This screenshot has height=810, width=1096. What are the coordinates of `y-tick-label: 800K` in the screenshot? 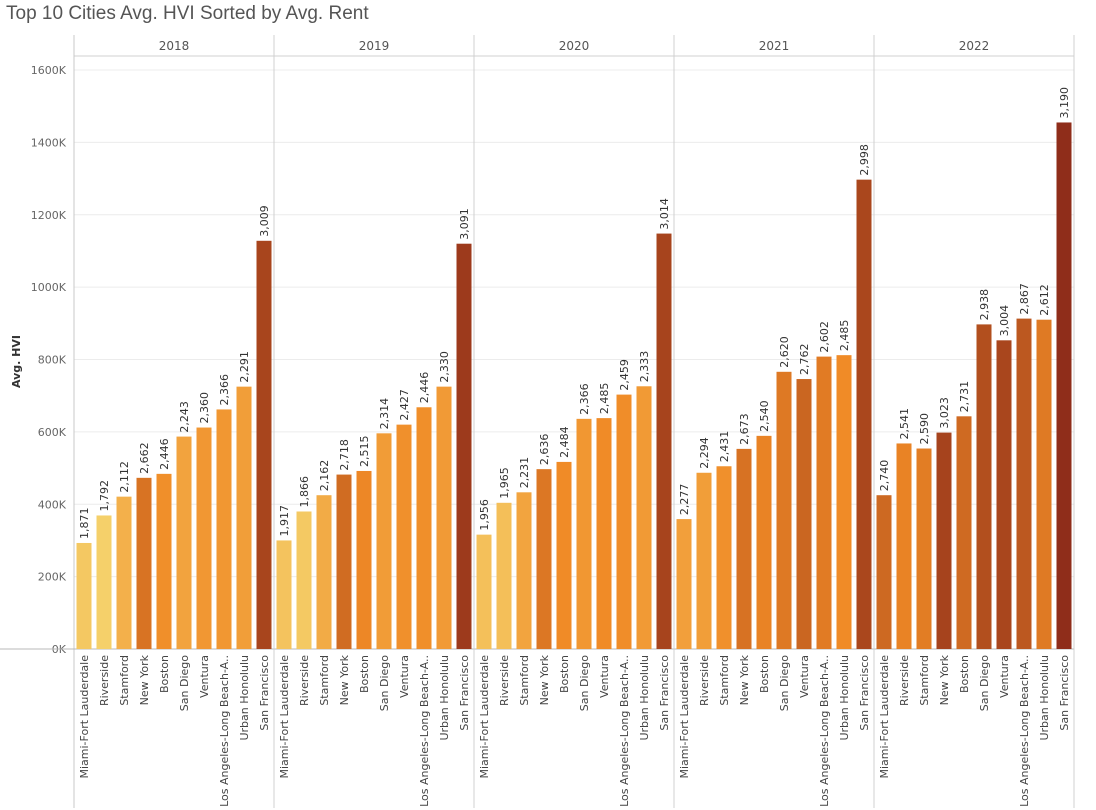 It's located at (52, 360).